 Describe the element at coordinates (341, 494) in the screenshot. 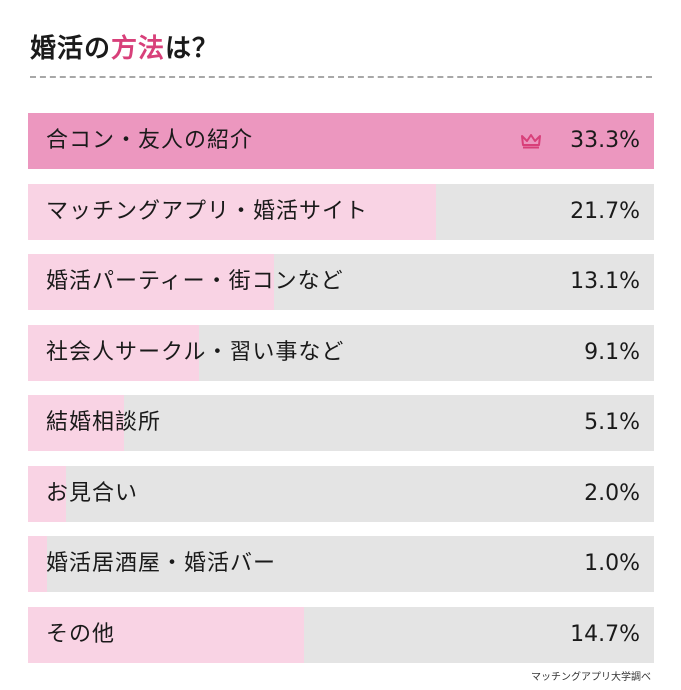

I see `bar-row: お見合い 2.0%` at that location.